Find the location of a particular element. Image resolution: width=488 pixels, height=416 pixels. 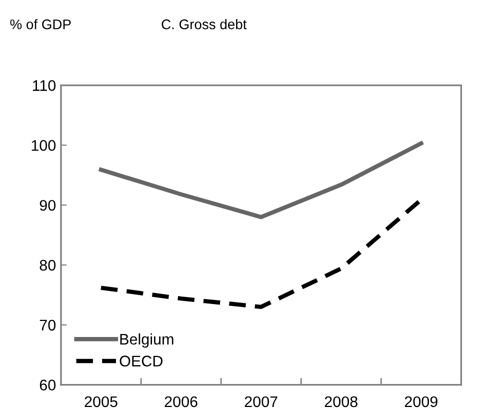

y-tick-label: 110 is located at coordinates (44, 85).